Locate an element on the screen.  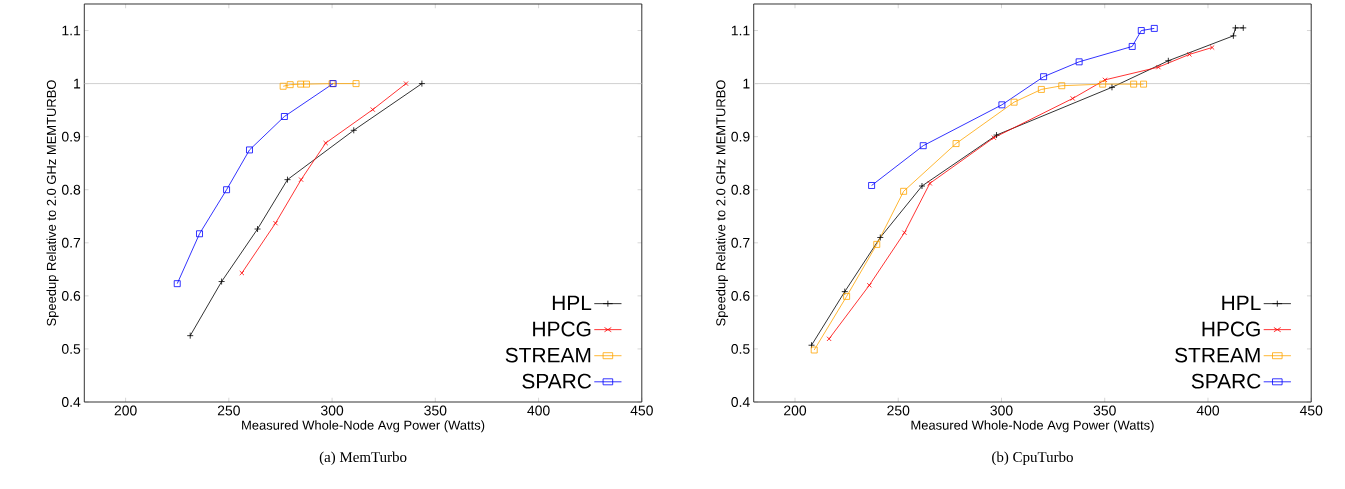
y-tick-label: 0.5 is located at coordinates (71, 348).